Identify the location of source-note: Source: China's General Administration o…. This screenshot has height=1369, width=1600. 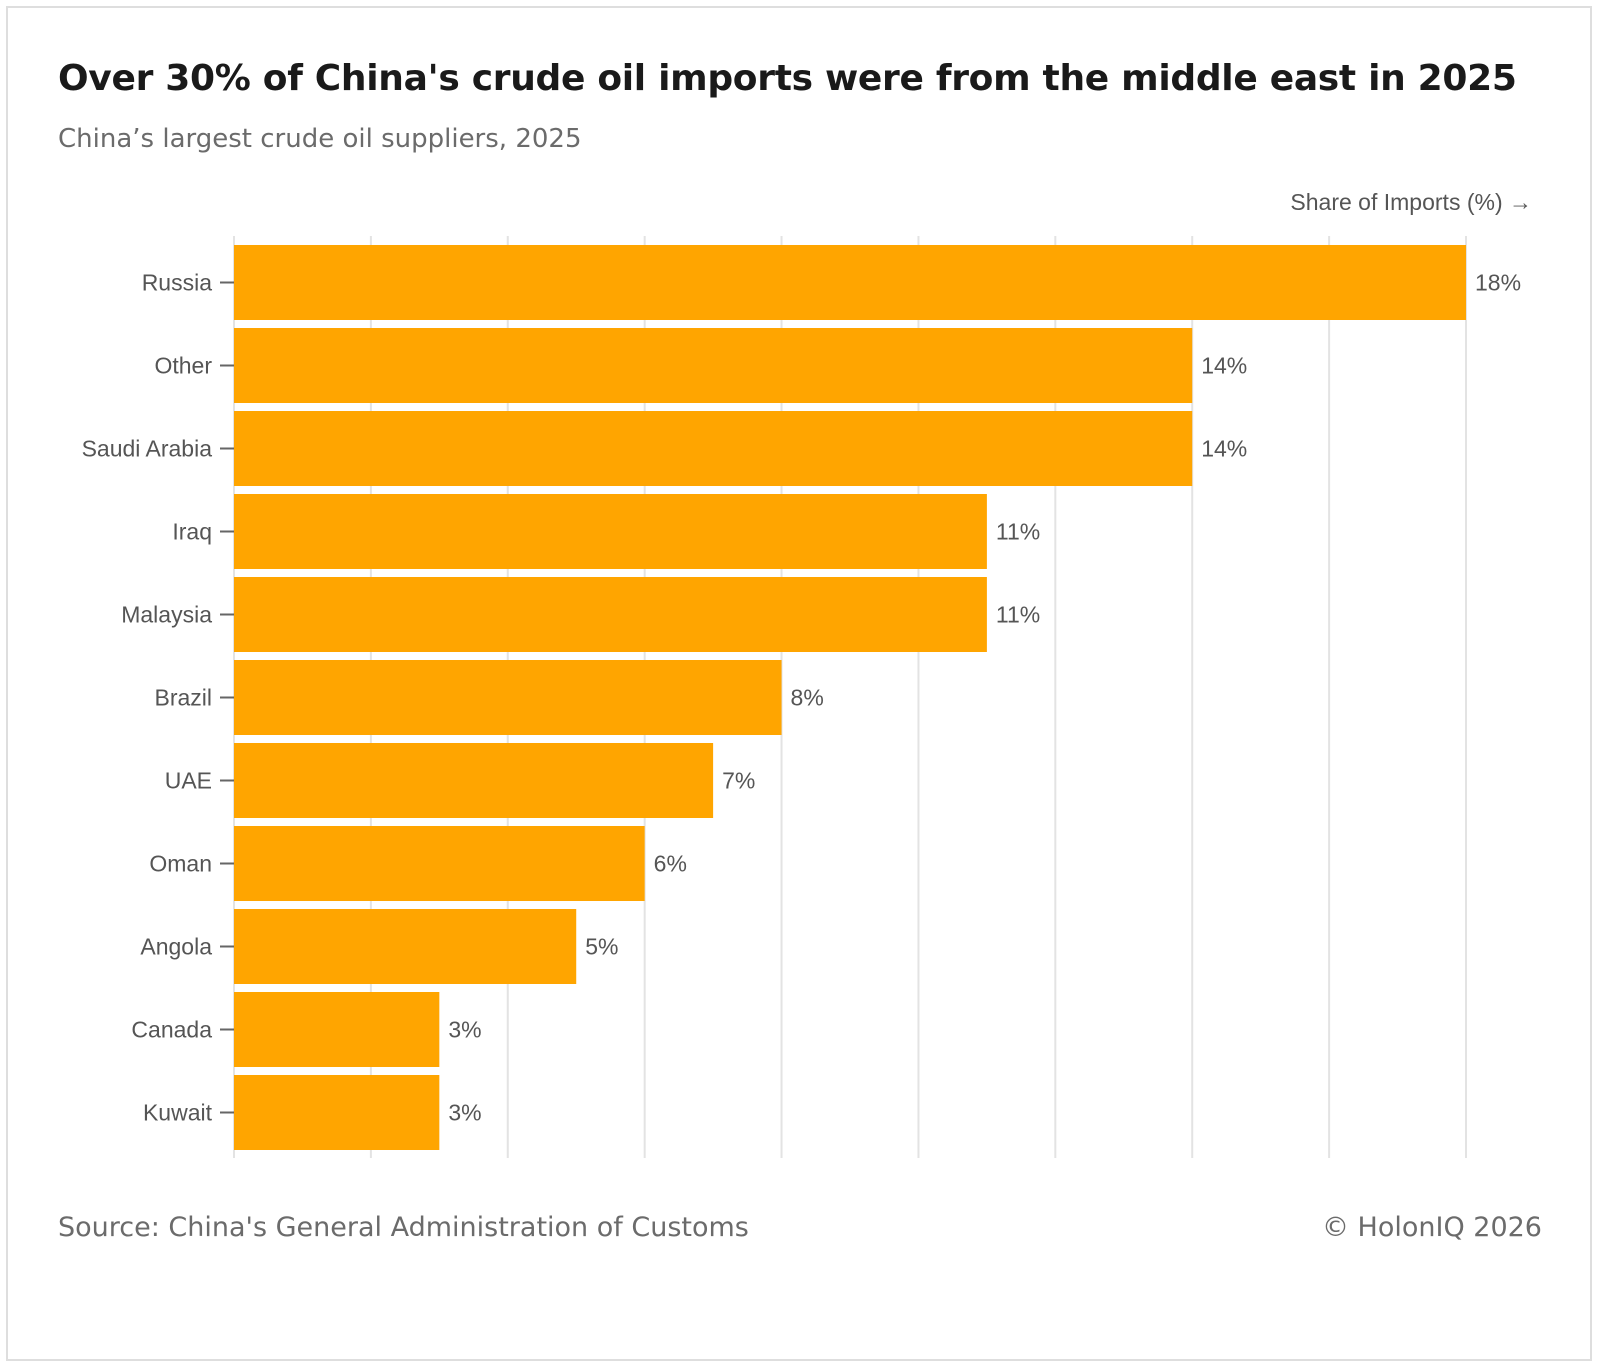
(403, 1227).